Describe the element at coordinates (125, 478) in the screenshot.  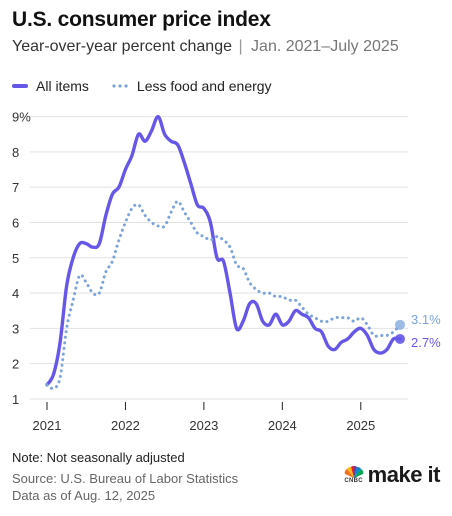
I see `source-text: Source: U.S. Bureau of Labor Statistics` at that location.